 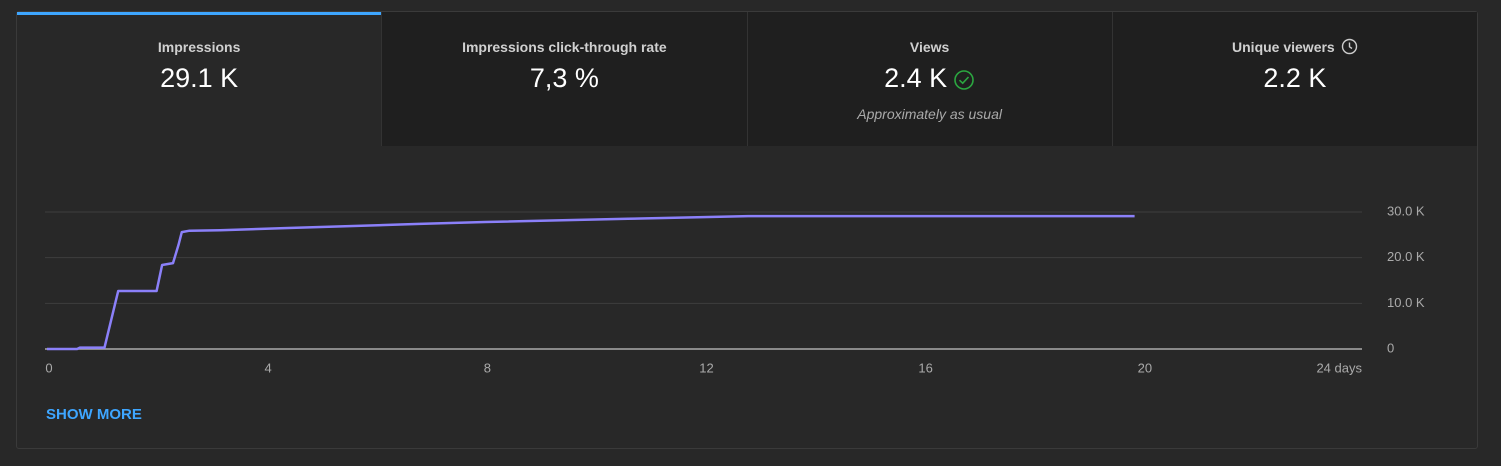 I want to click on metric-note: Approximately as usual, so click(x=929, y=114).